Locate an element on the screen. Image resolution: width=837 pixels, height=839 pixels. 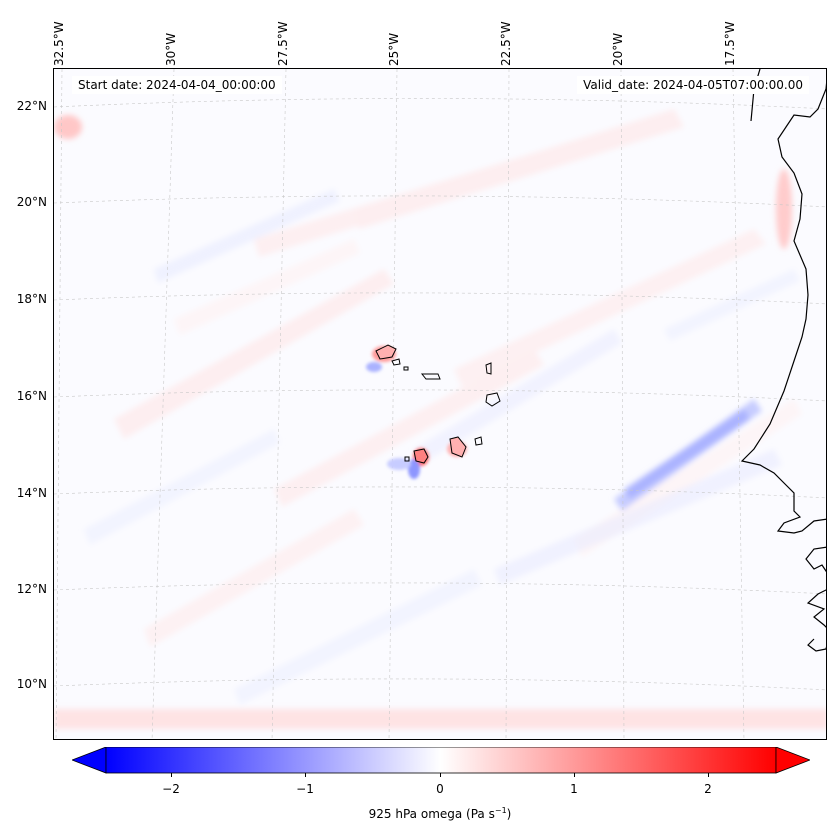
lat-label-10n: 10°N is located at coordinates (31, 684).